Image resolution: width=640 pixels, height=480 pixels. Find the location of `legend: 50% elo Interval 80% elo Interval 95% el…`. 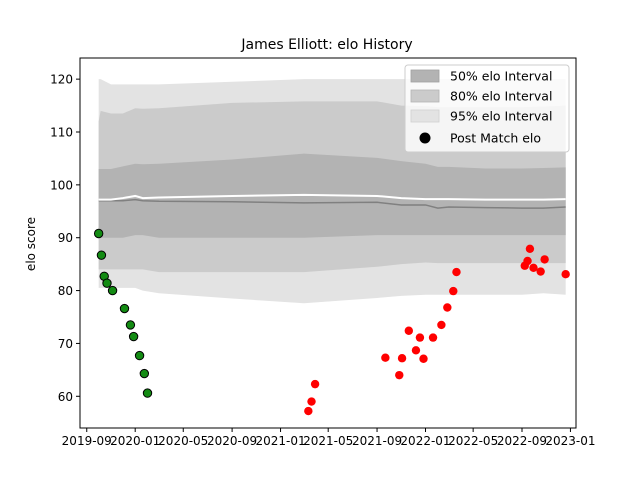

legend: 50% elo Interval 80% elo Interval 95% el… is located at coordinates (487, 108).